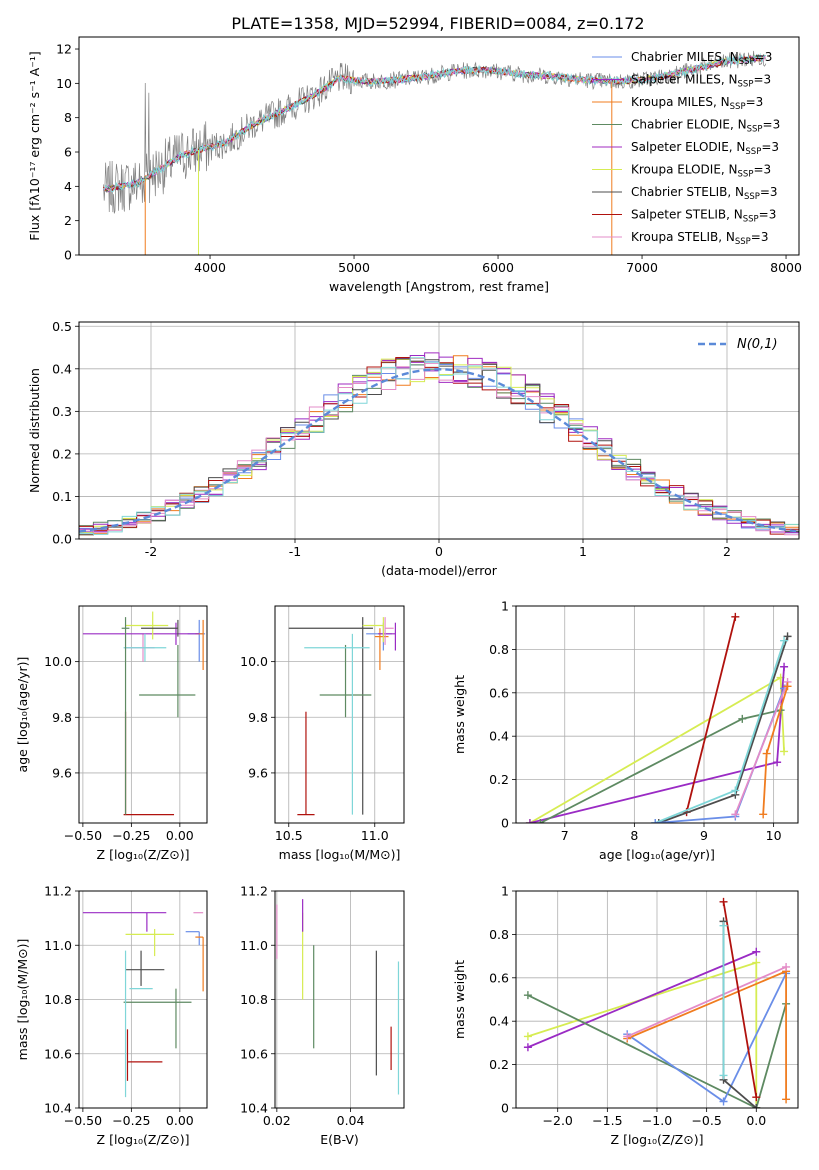  I want to click on legend-label: Kroupa MILES, NSSP=3, so click(697, 103).